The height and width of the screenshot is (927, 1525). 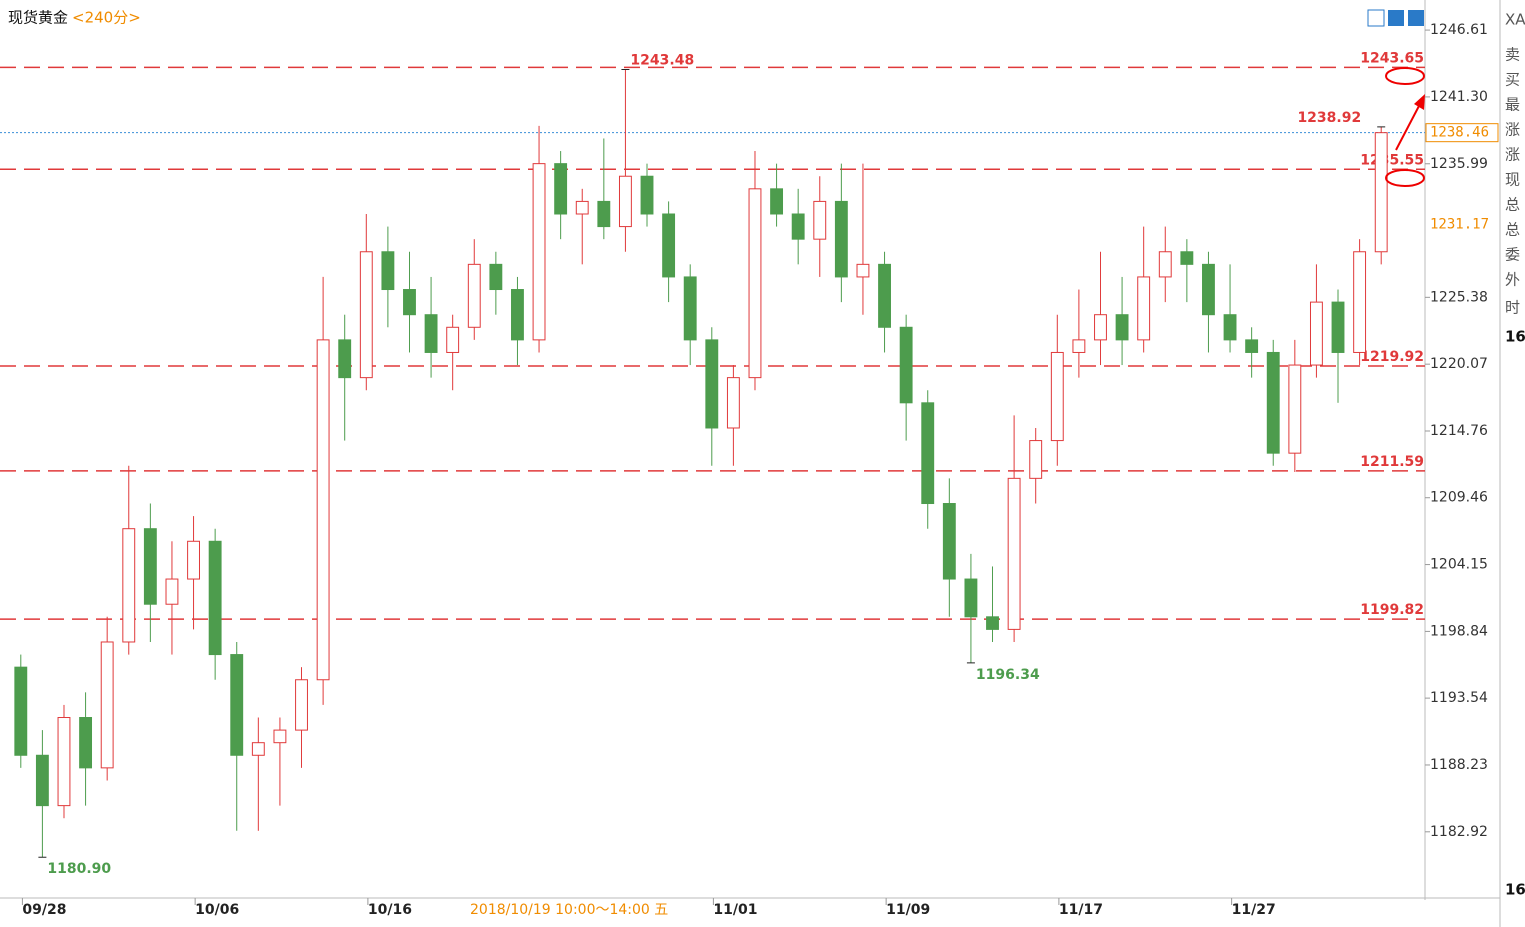 I want to click on extreme-label: 1180.90, so click(x=79, y=869).